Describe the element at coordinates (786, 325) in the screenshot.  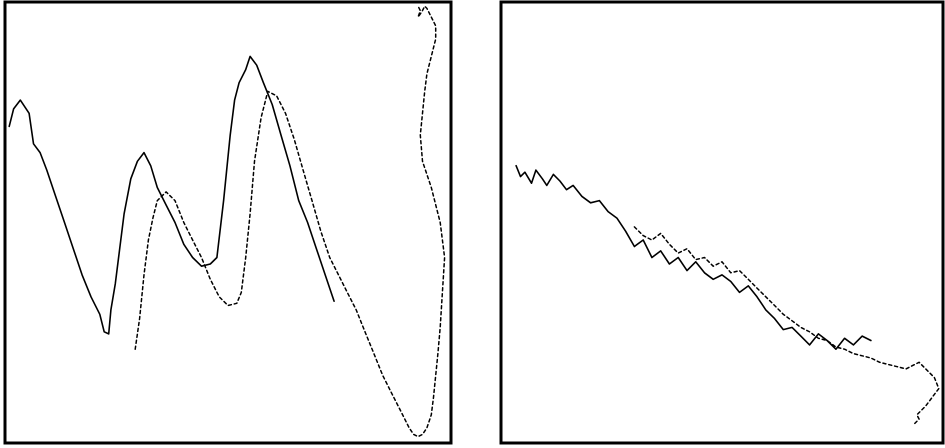
I see `right-series-dotted-line` at that location.